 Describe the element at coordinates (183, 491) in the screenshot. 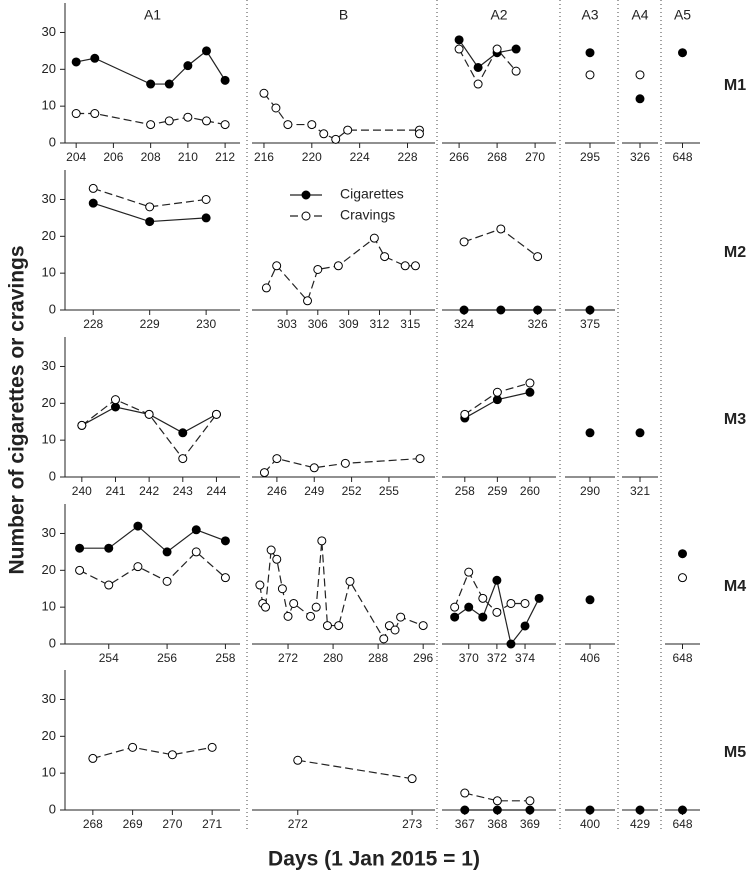

I see `x-tick-label: 243` at that location.